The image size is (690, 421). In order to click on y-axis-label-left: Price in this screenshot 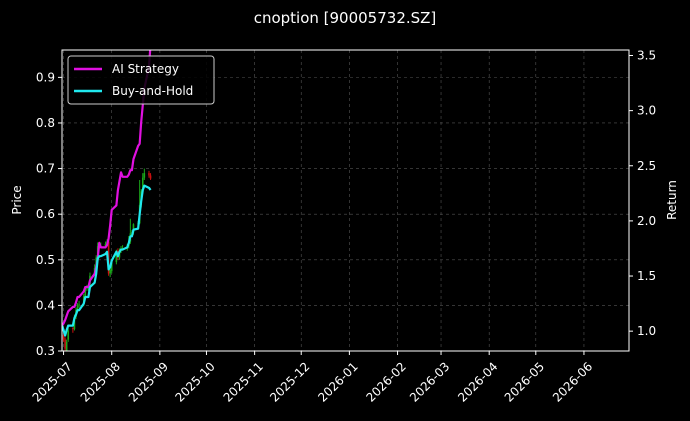, I will do `click(17, 199)`.